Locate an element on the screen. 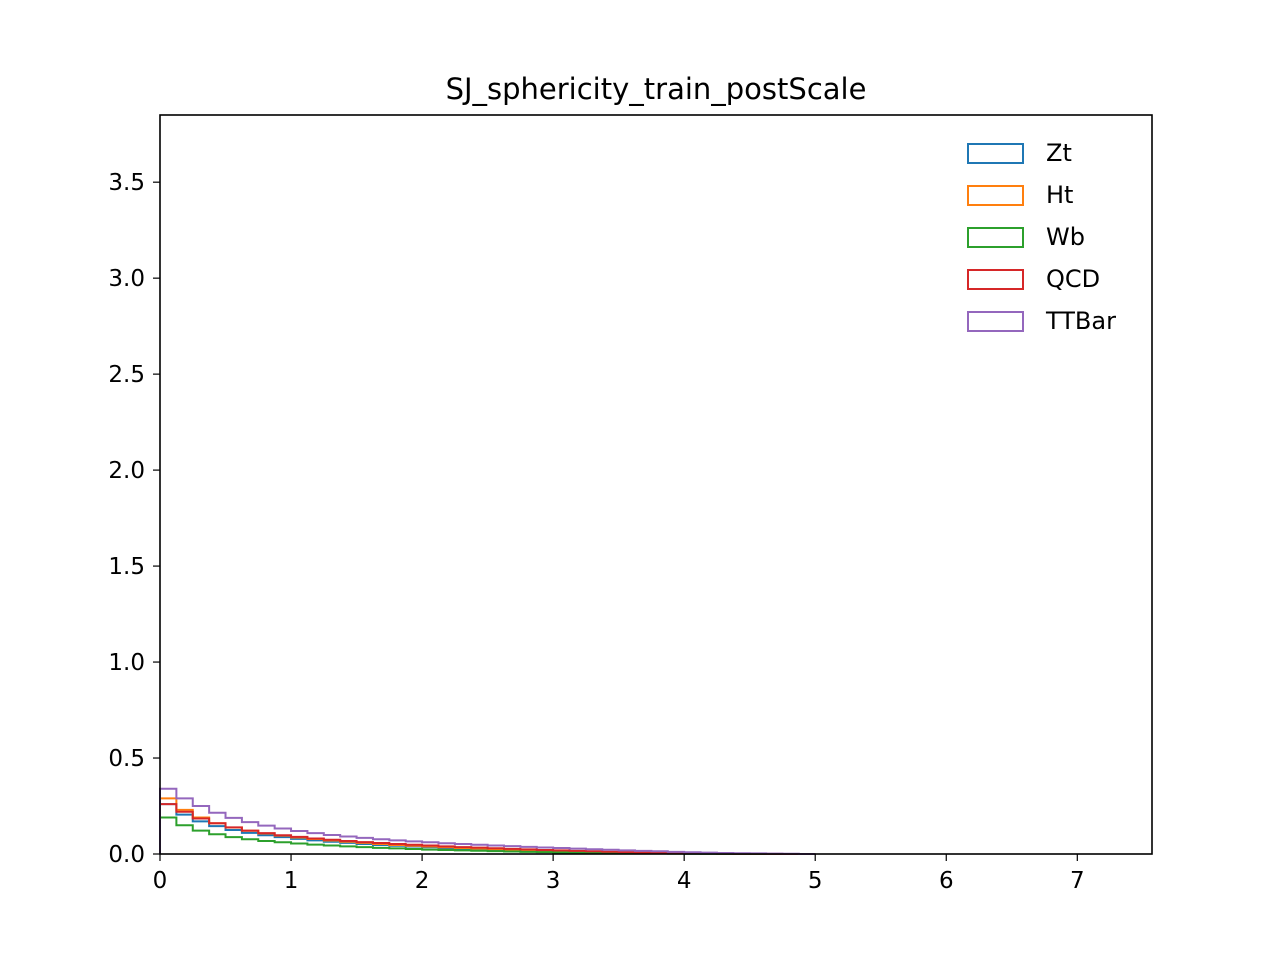 The image size is (1280, 960). x-tick-label: 6 is located at coordinates (946, 881).